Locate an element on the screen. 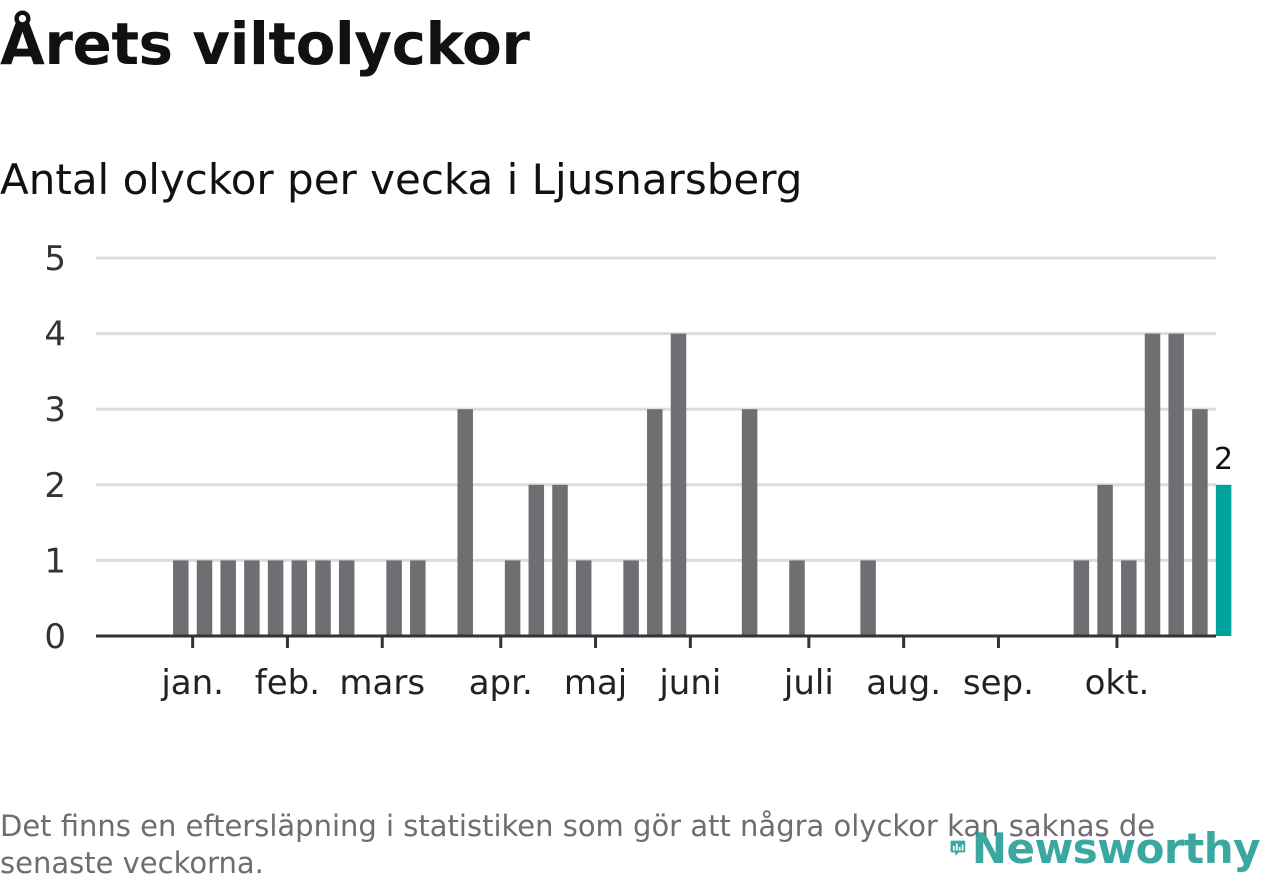  highlight-value-label: 2 is located at coordinates (1223, 459).